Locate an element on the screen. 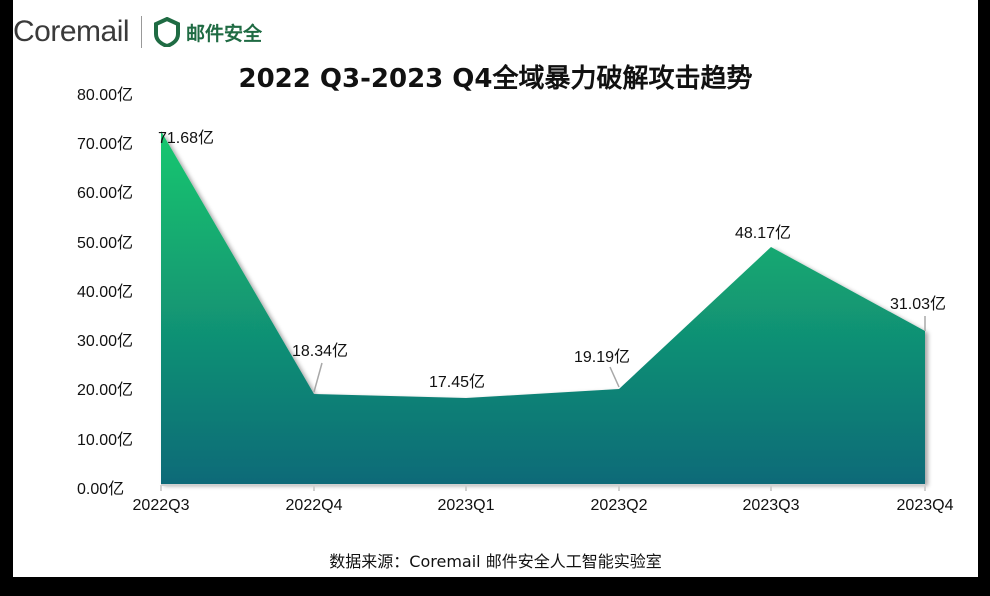  logo-divider is located at coordinates (142, 32).